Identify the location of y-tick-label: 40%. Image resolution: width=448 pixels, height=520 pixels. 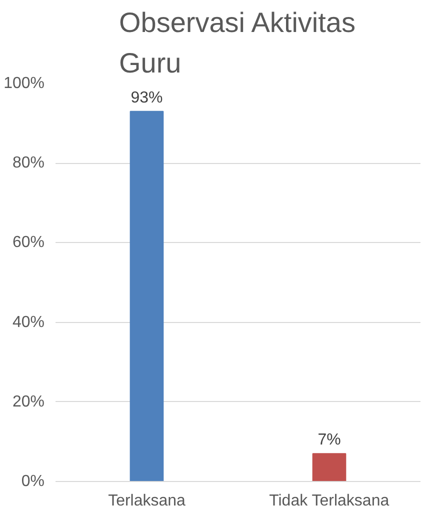
(28, 322).